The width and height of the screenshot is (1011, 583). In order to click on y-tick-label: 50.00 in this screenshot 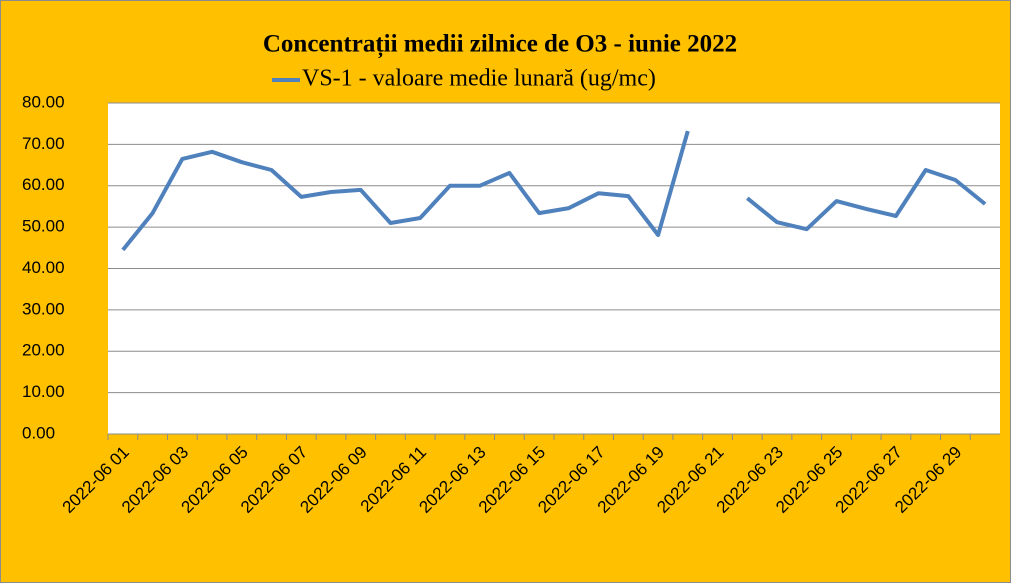, I will do `click(43, 226)`.